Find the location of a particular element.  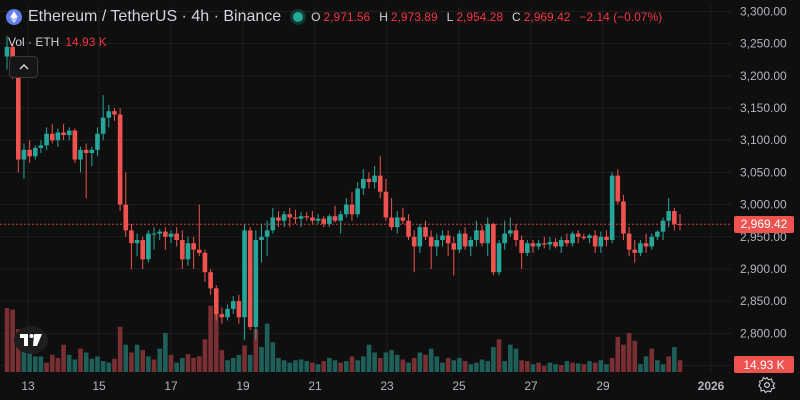

high-key: H is located at coordinates (383, 17).